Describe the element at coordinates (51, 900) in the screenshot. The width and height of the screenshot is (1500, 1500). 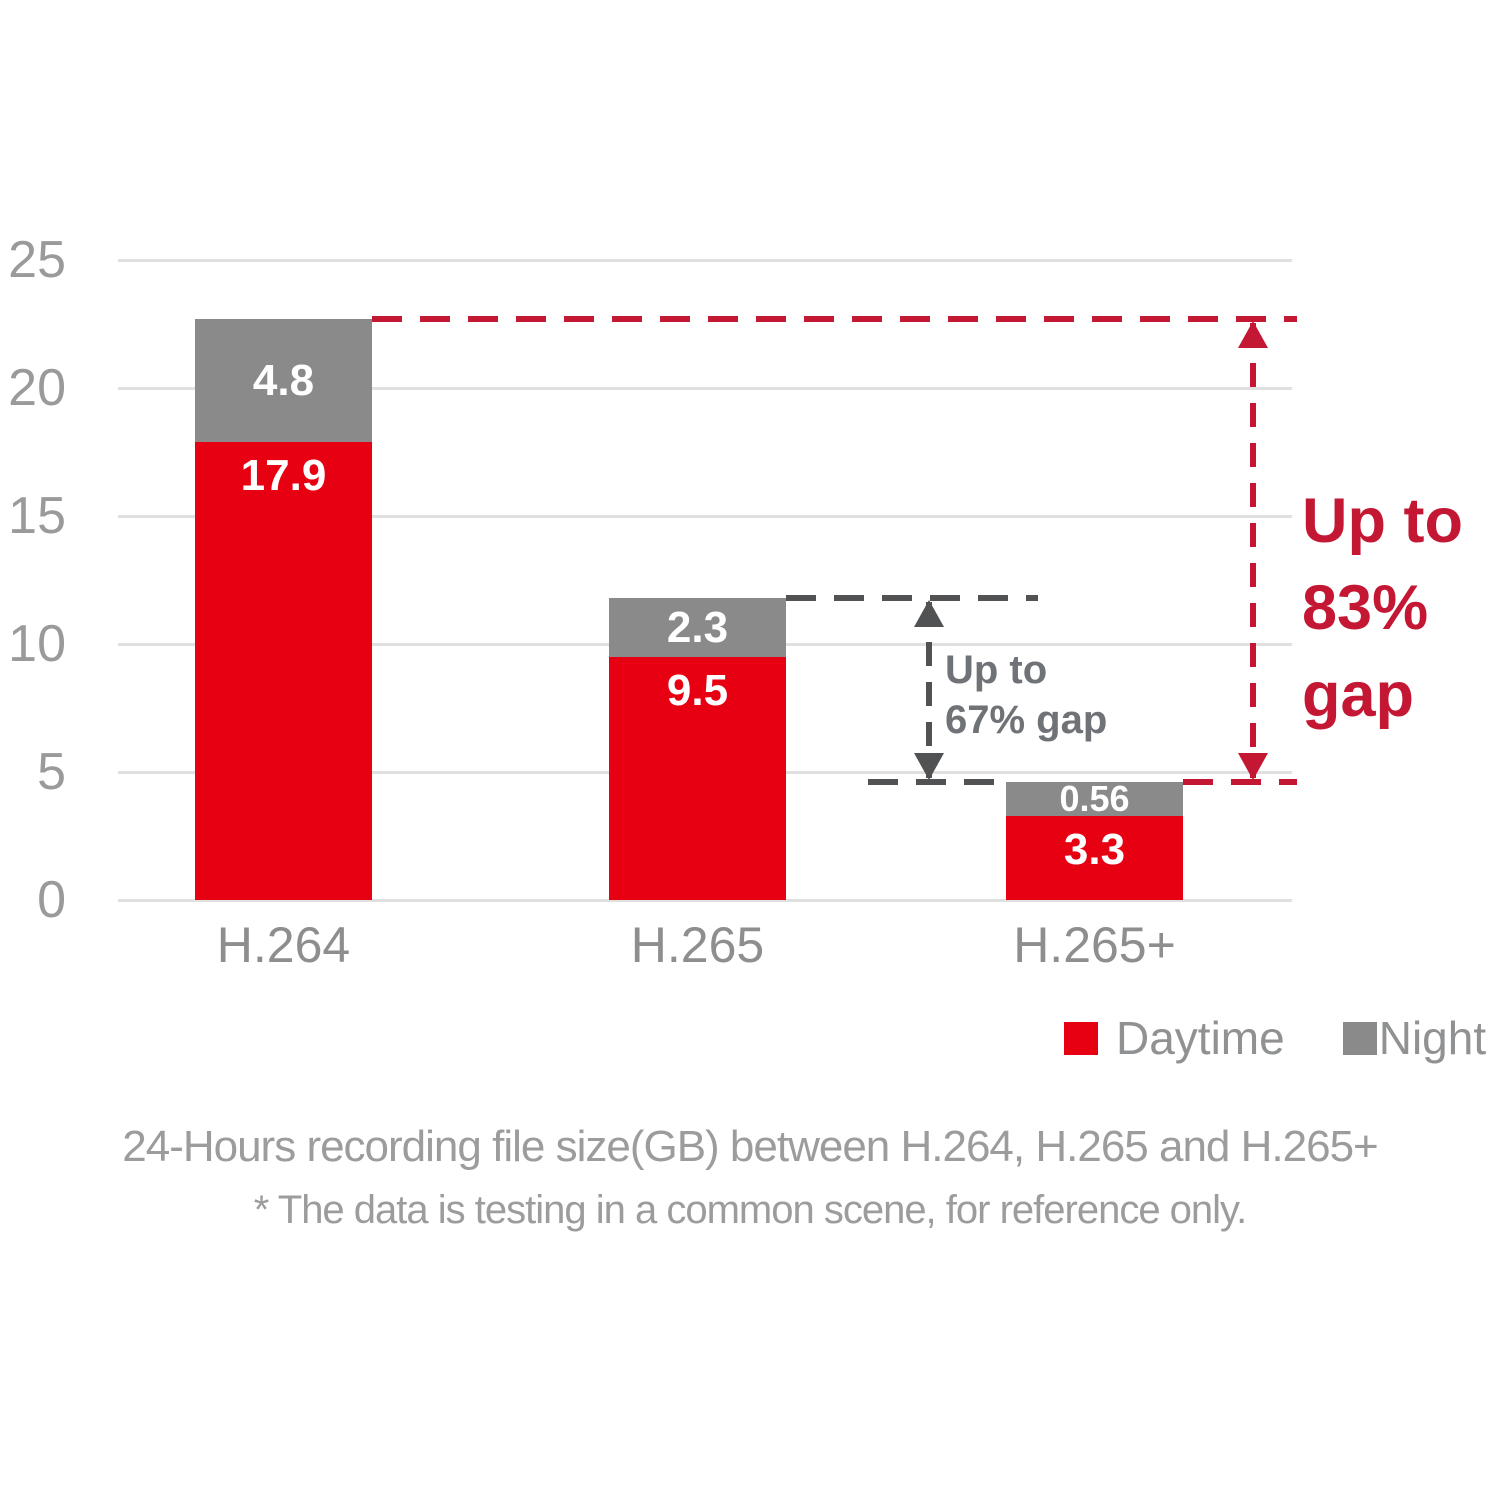
I see `y-tick-label-0: 0` at that location.